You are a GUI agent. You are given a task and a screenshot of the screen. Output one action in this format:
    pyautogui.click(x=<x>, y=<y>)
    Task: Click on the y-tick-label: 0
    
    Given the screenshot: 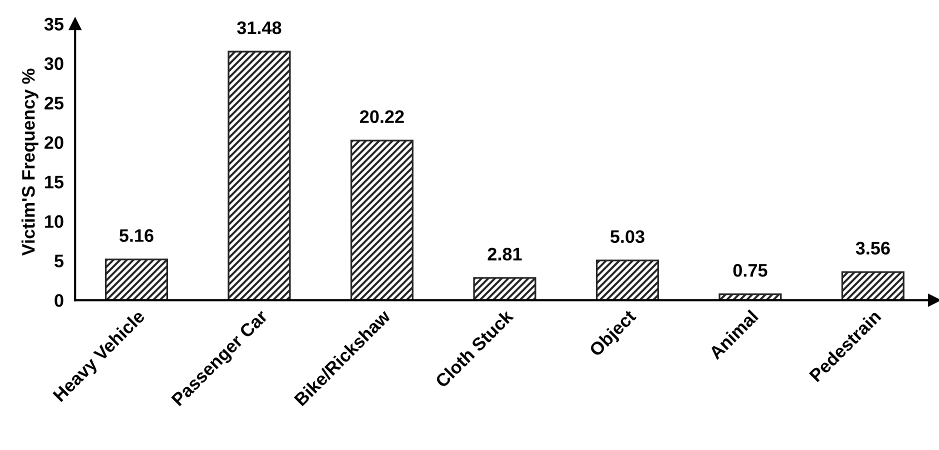 What is the action you would take?
    pyautogui.click(x=59, y=300)
    